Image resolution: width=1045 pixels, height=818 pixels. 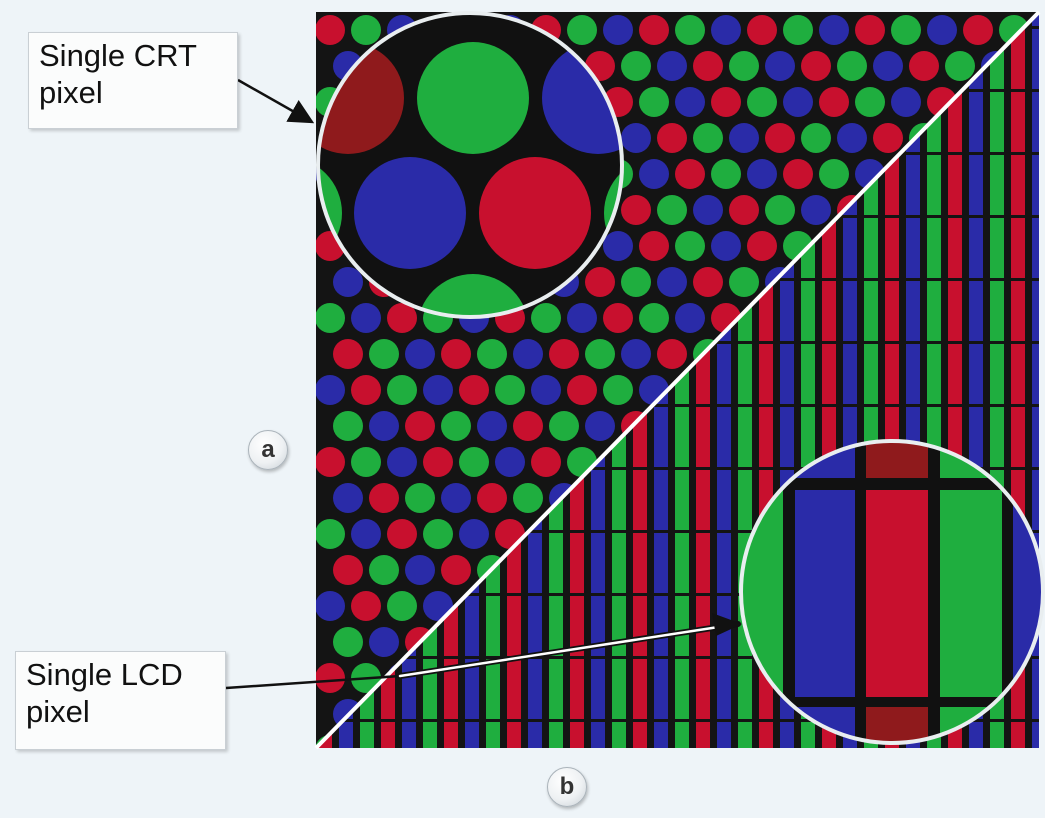 I want to click on label-a-badge: a, so click(x=268, y=450).